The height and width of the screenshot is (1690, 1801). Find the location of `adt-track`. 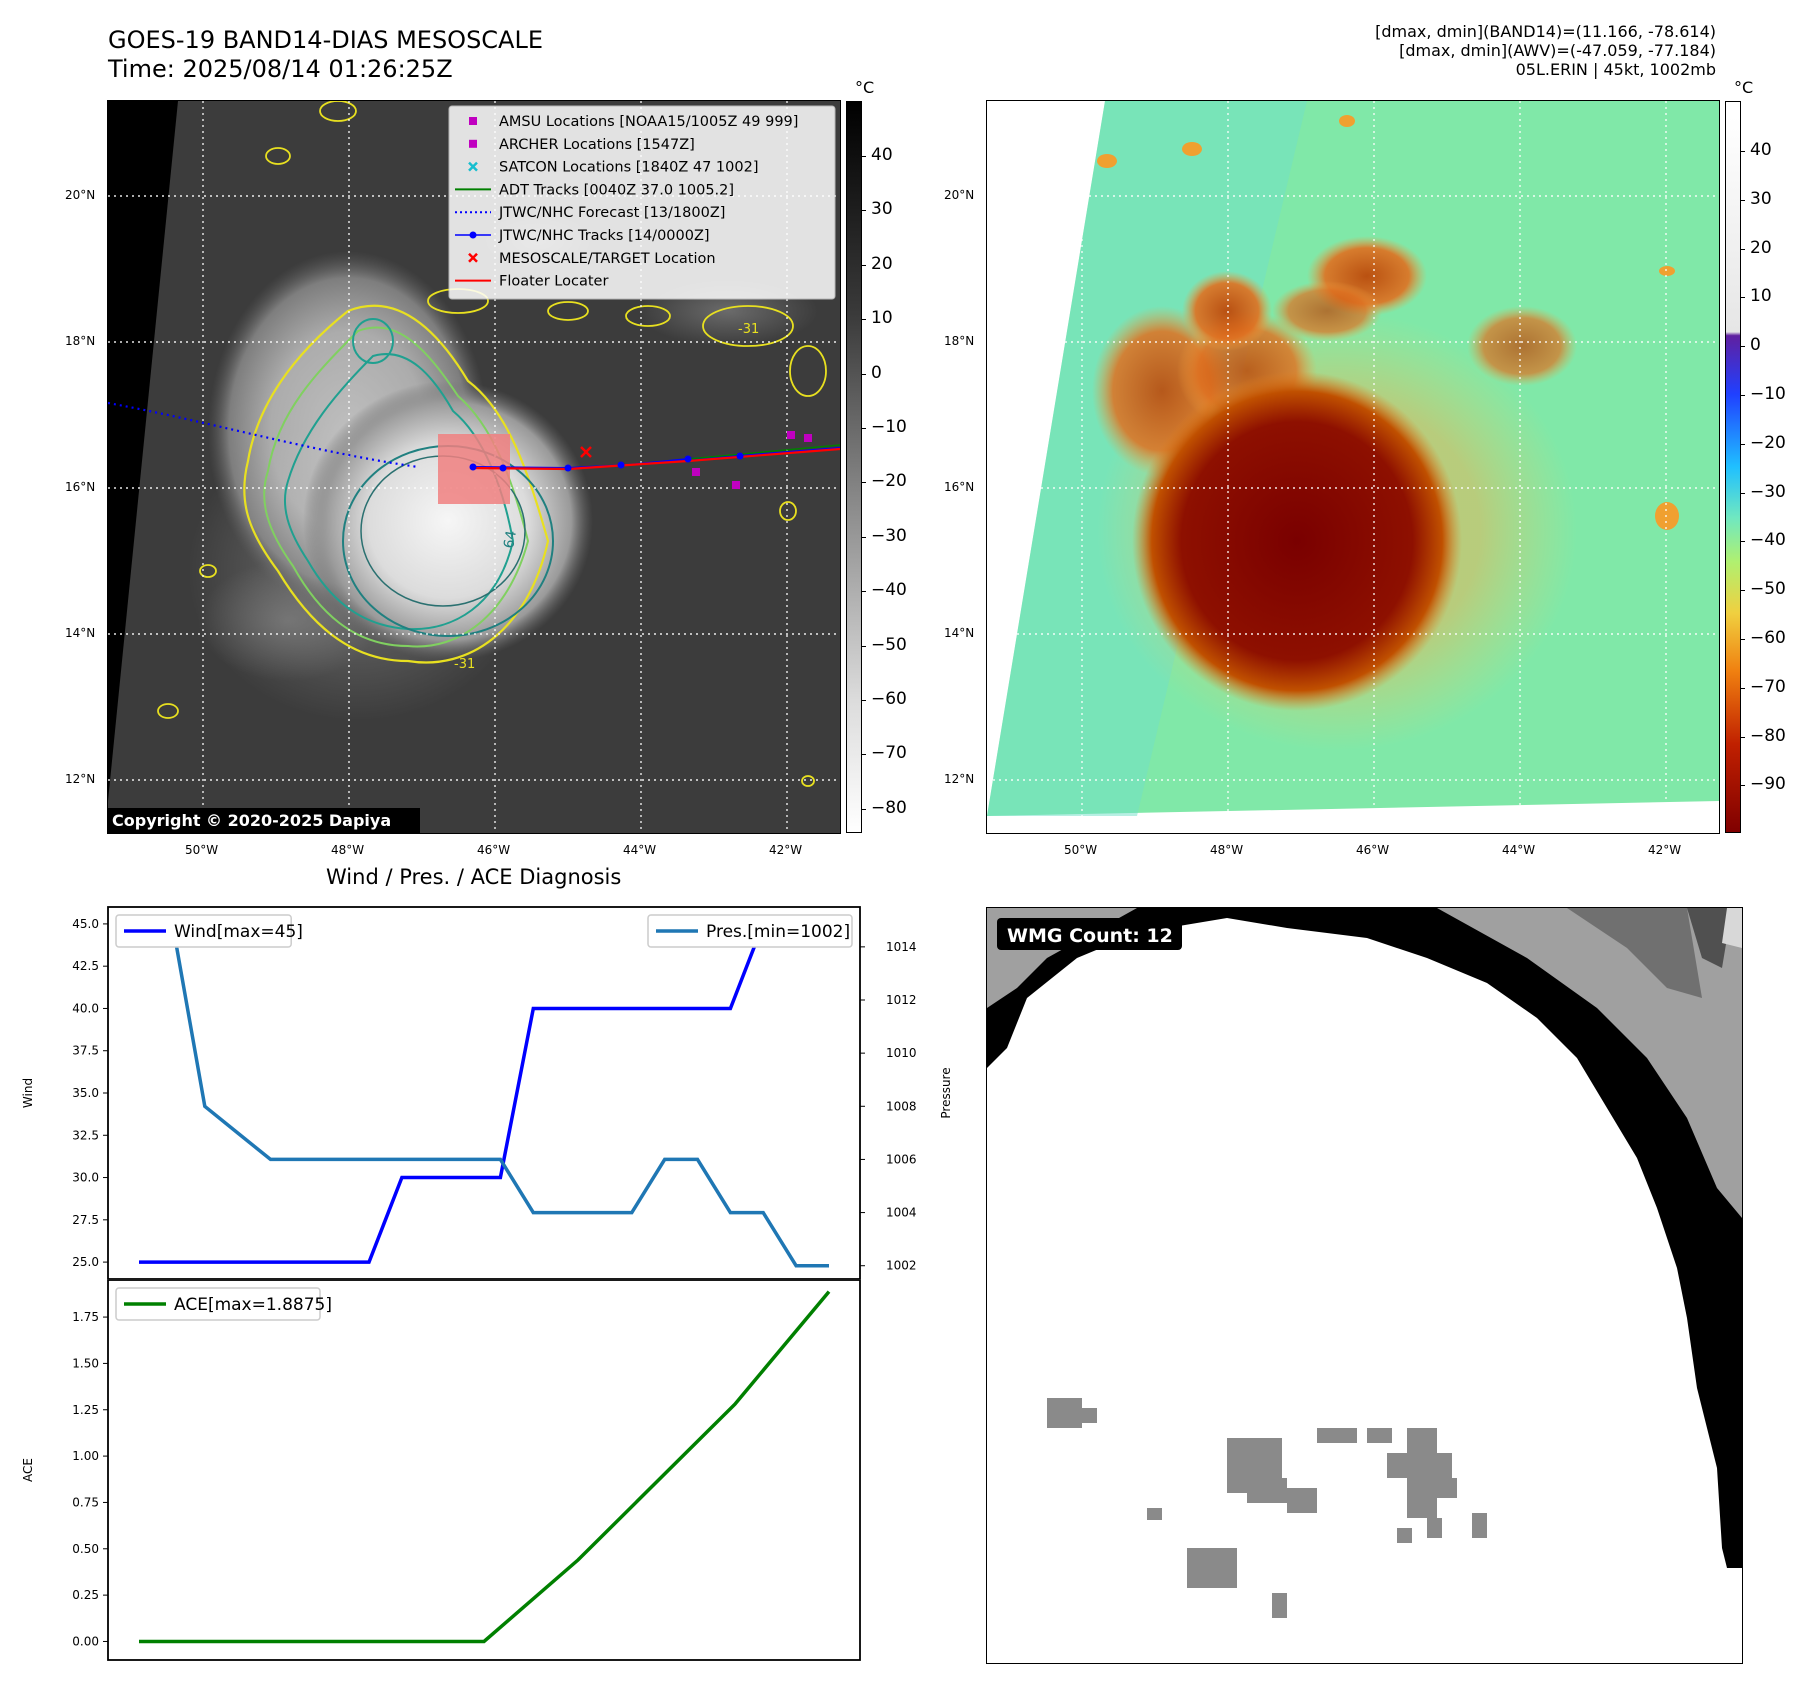

adt-track is located at coordinates (763, 452).